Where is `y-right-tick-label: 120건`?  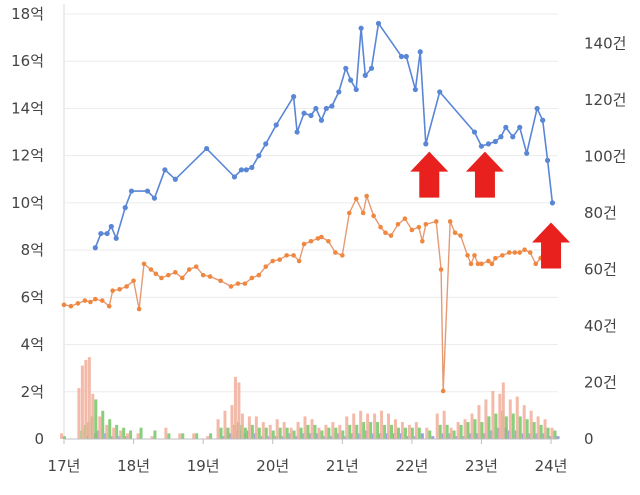
y-right-tick-label: 120건 is located at coordinates (605, 100).